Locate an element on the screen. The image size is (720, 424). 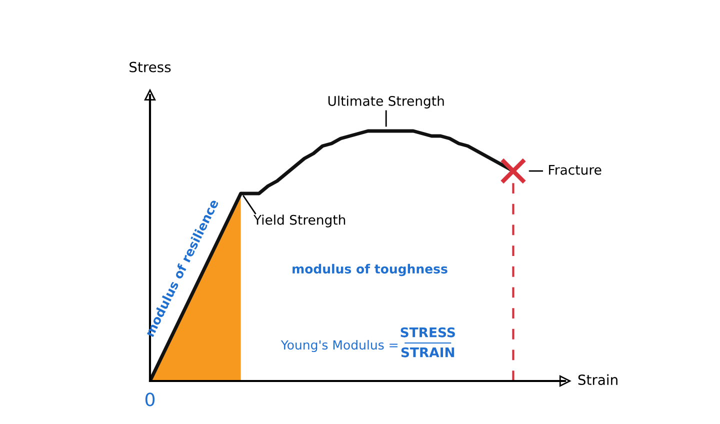
annotation: Young's Modulus = is located at coordinates (339, 346).